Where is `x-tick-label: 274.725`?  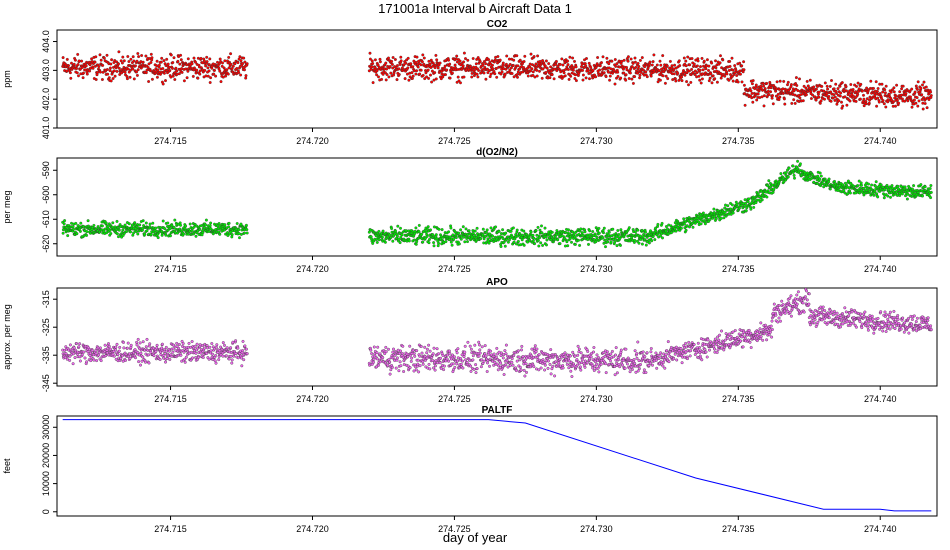 x-tick-label: 274.725 is located at coordinates (454, 399).